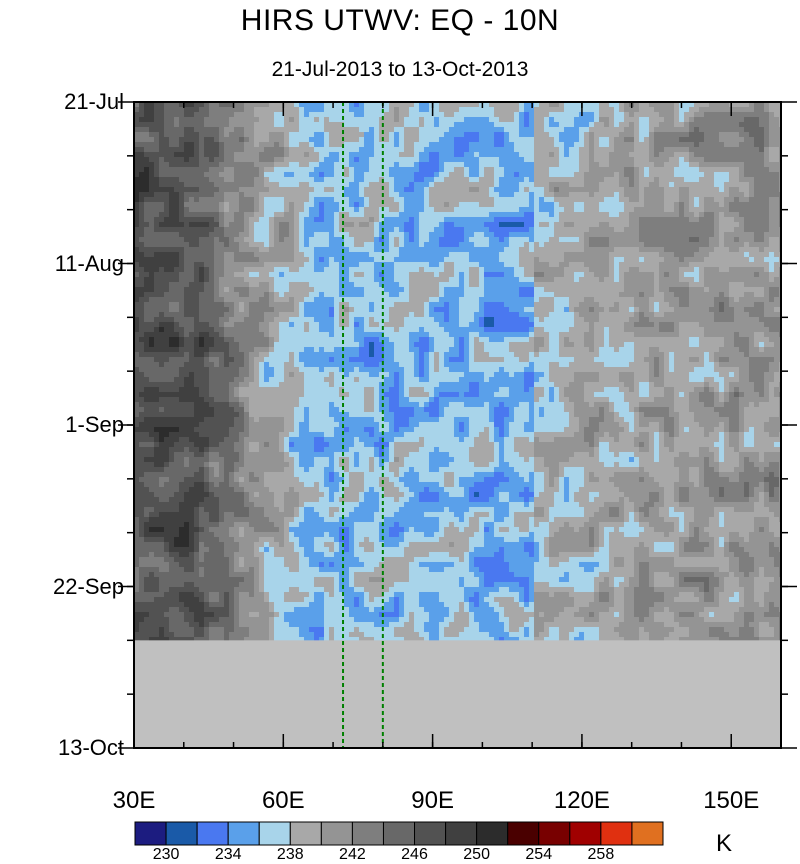  What do you see at coordinates (94, 101) in the screenshot?
I see `y-tick-label: 21-Jul` at bounding box center [94, 101].